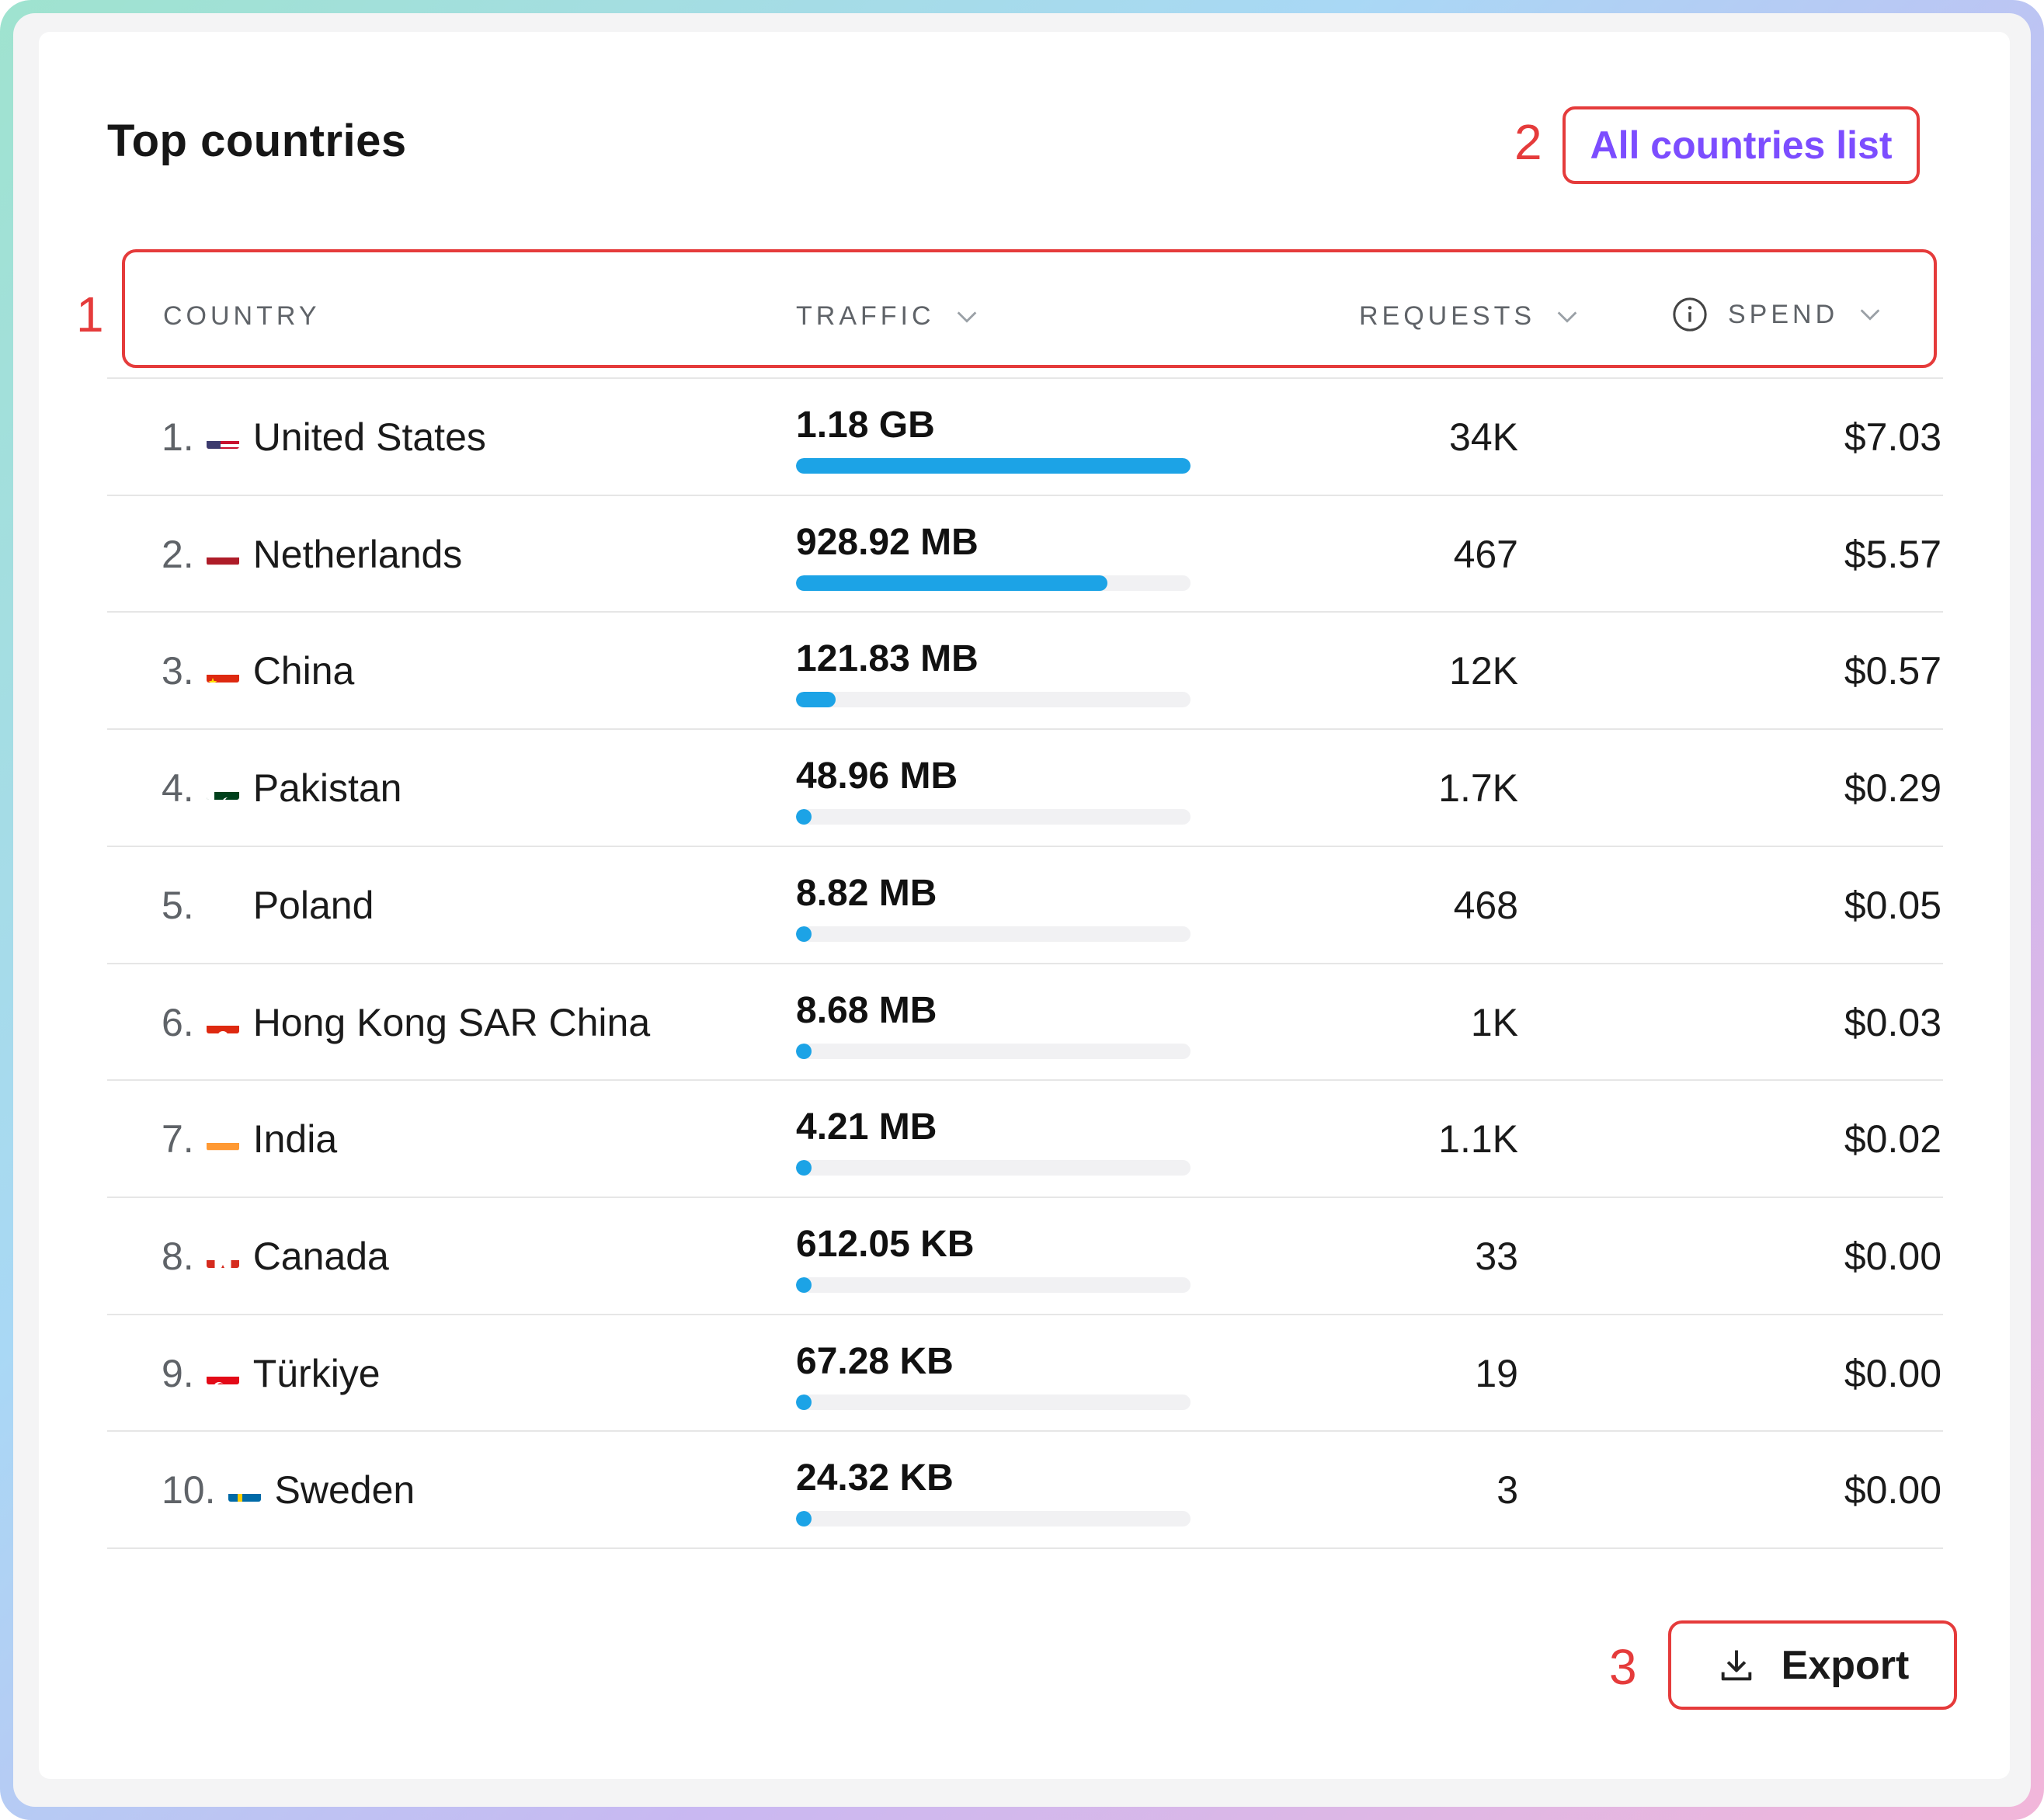 This screenshot has height=1820, width=2044. Describe the element at coordinates (1507, 1490) in the screenshot. I see `requests-value: 3` at that location.